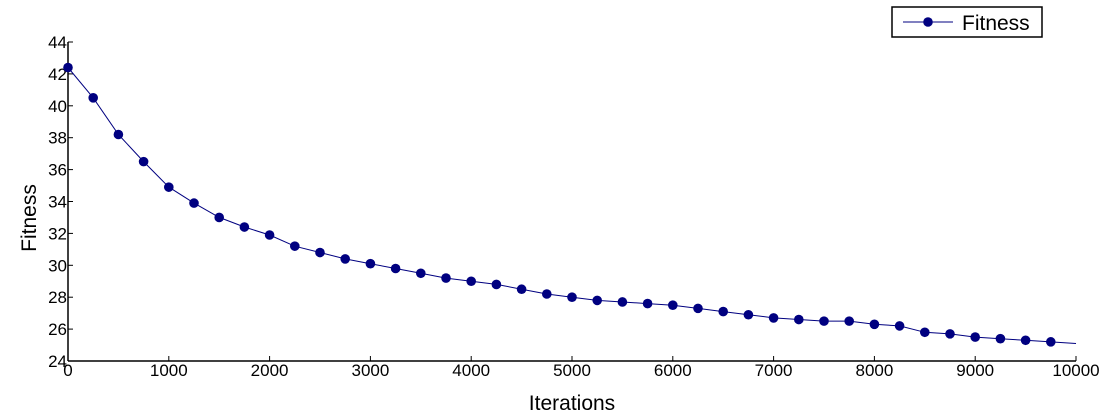  What do you see at coordinates (774, 370) in the screenshot?
I see `x-tick-label: 7000` at bounding box center [774, 370].